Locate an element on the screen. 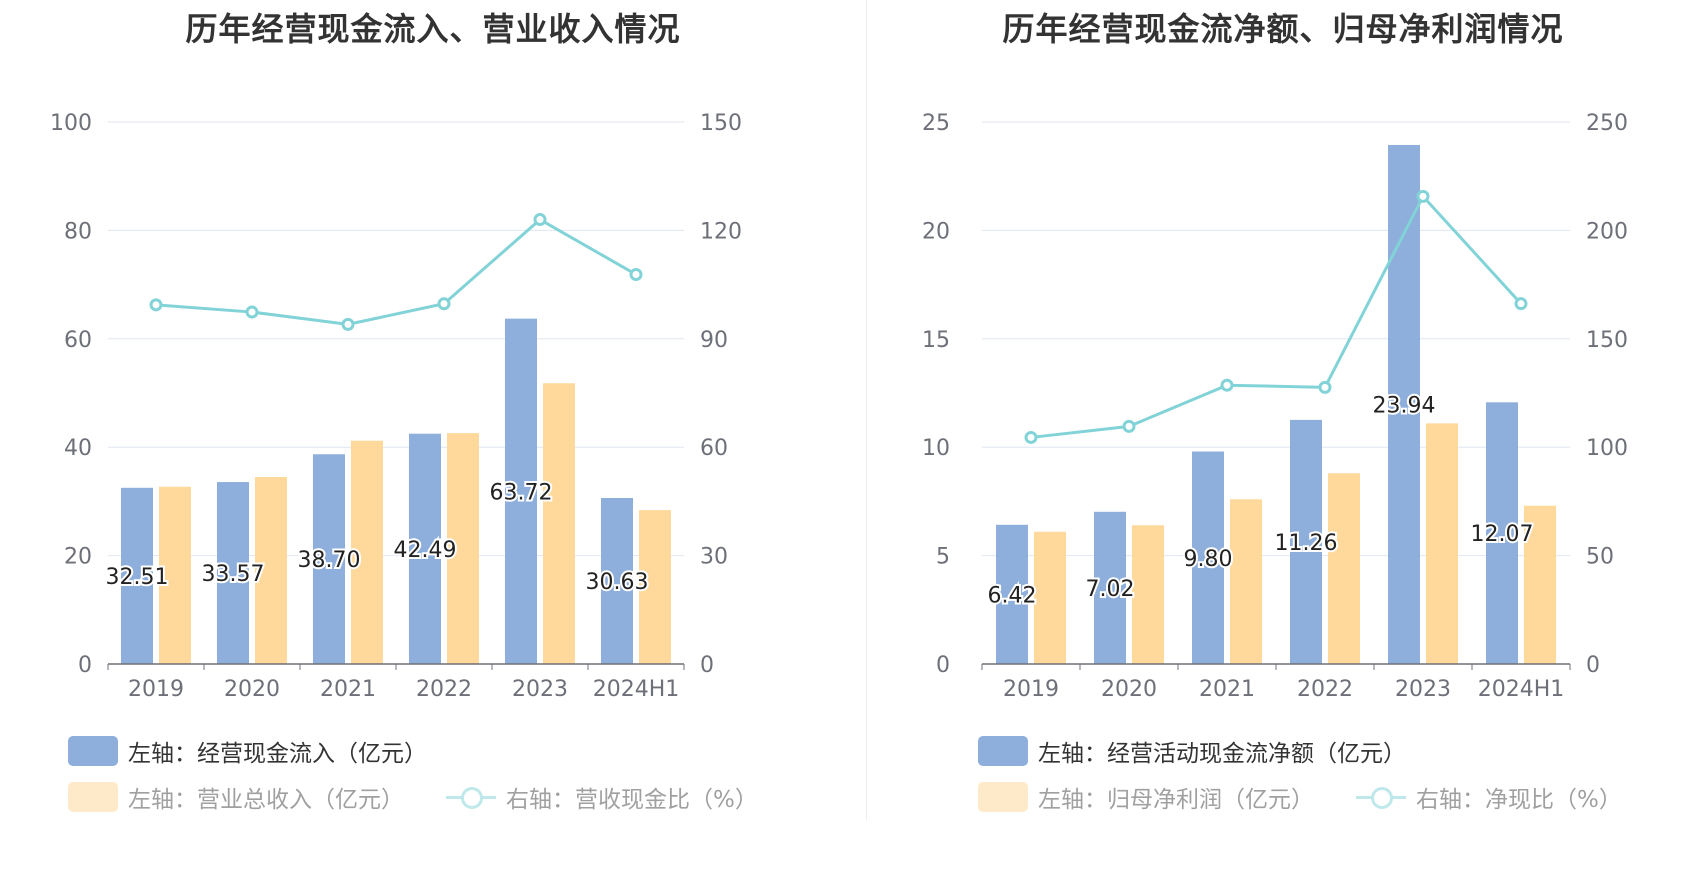 This screenshot has width=1700, height=874. data-label: 63.72 is located at coordinates (521, 492).